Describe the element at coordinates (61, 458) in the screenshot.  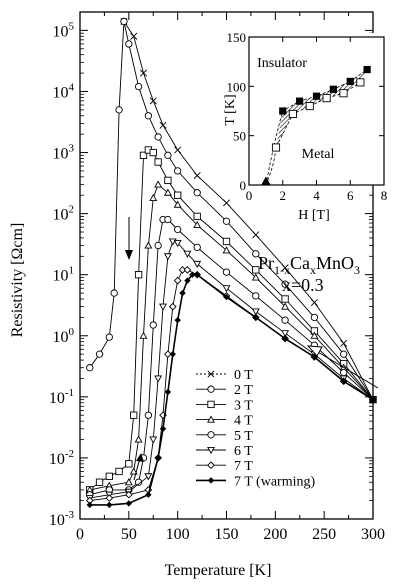
I see `y-tick-label: 10⁻²` at that location.